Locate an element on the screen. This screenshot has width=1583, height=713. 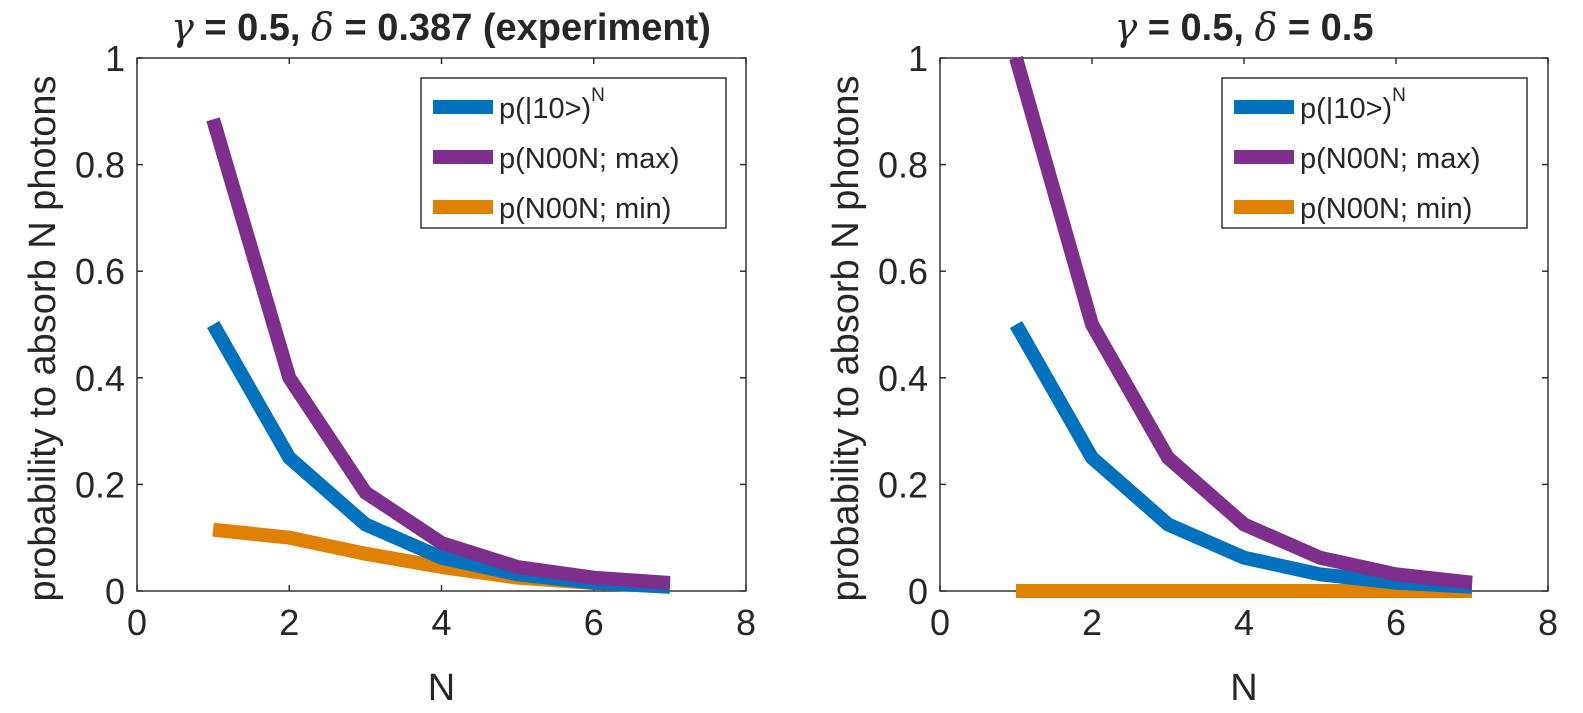
title-delta-val: = 0.387 (experiment) is located at coordinates (522, 28).